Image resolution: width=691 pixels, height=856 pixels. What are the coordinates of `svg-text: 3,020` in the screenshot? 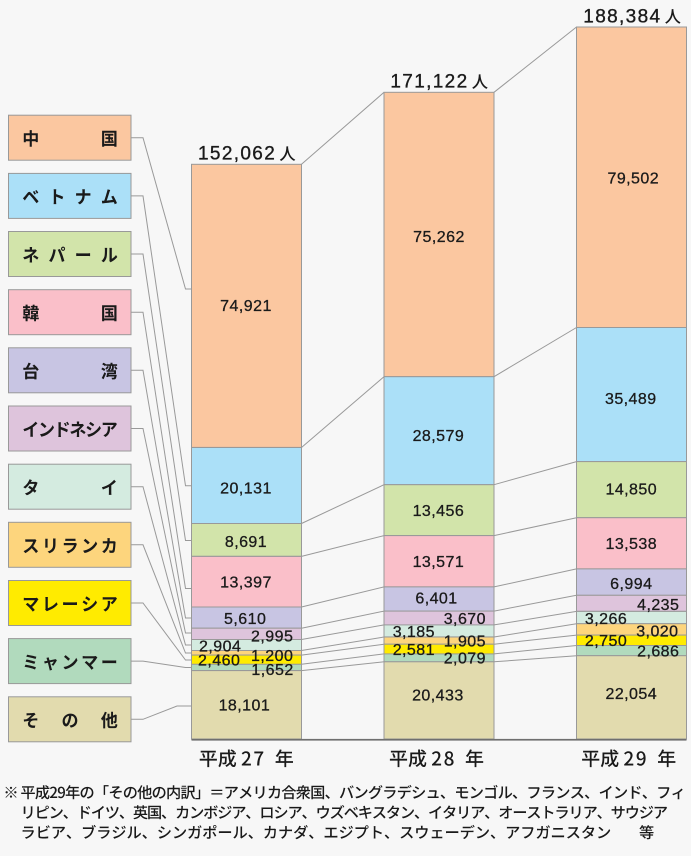 It's located at (657, 631).